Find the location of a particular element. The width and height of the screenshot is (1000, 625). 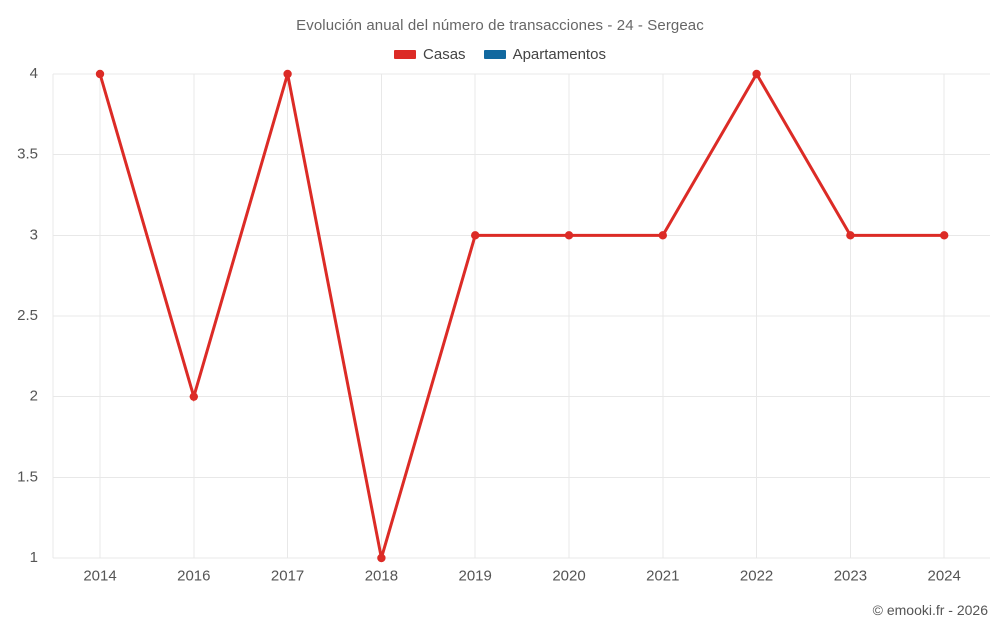

y-axis-tick-label: 1.5 is located at coordinates (27, 476).